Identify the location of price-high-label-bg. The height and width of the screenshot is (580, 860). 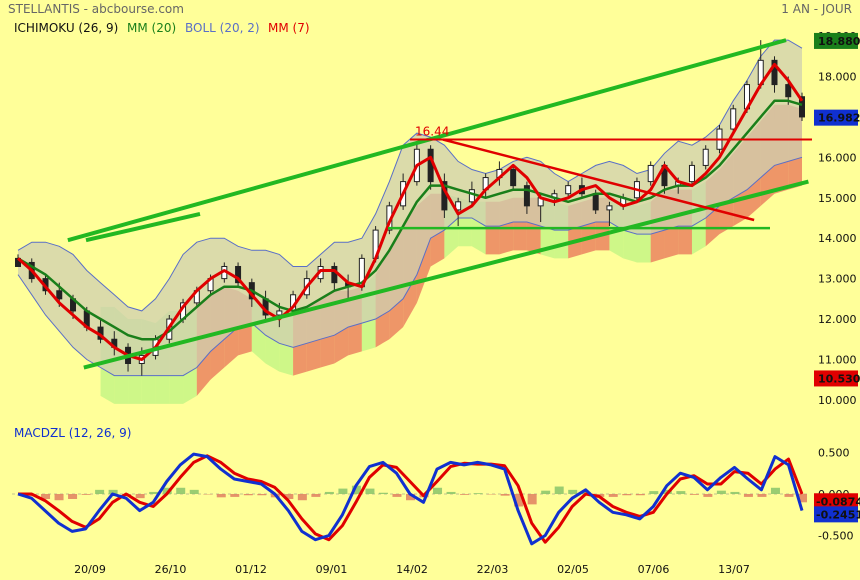
(836, 40).